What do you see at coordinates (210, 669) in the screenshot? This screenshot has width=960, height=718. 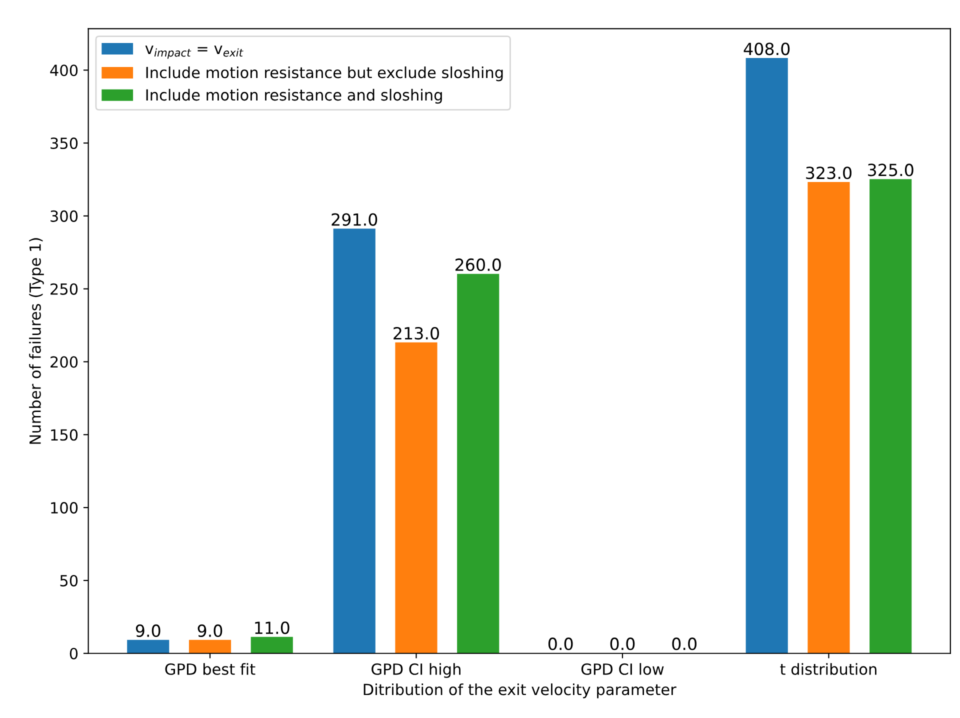 I see `x-tick-label: GPD best fit` at bounding box center [210, 669].